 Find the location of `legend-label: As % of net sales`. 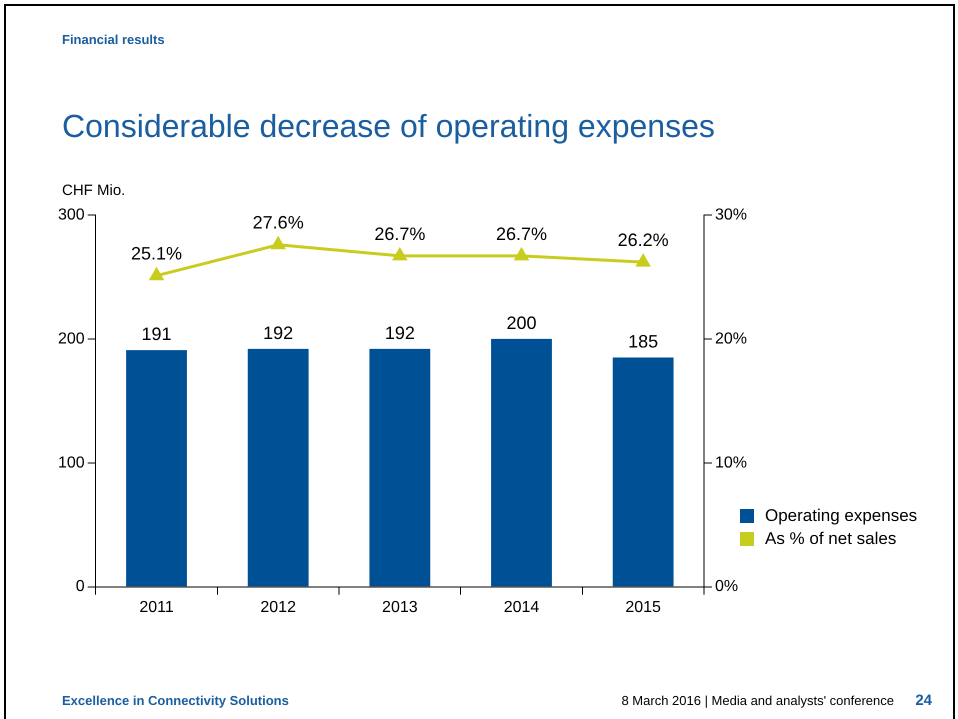

legend-label: As % of net sales is located at coordinates (830, 539).